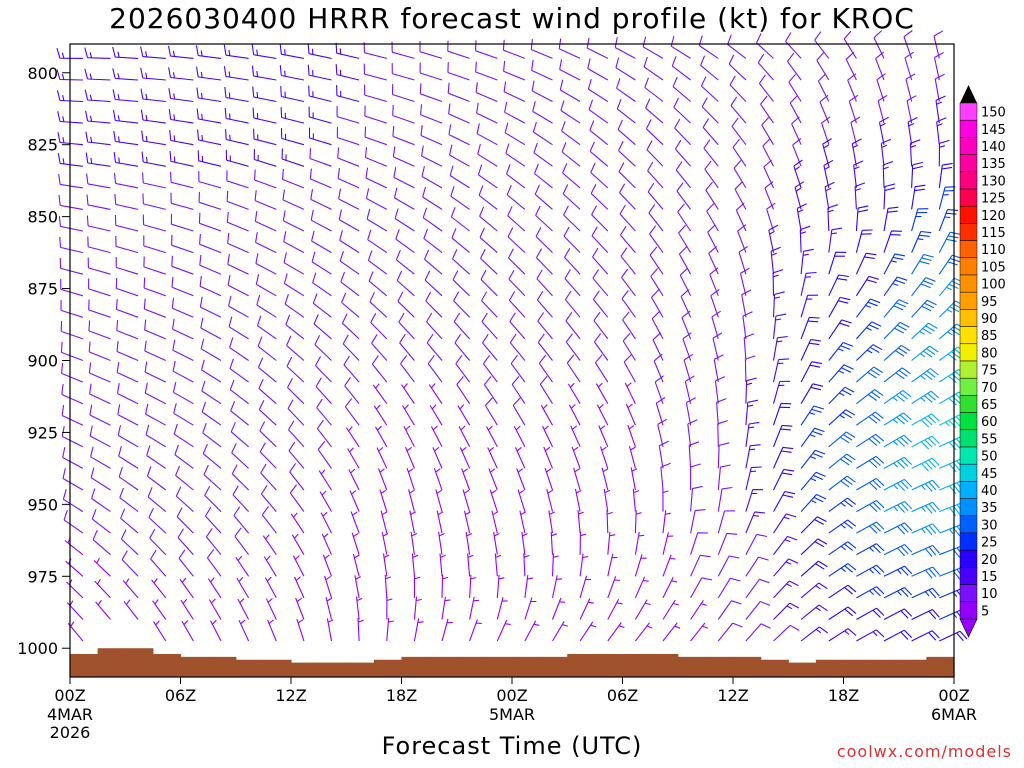 The height and width of the screenshot is (768, 1024). I want to click on terrain-segment, so click(111, 662).